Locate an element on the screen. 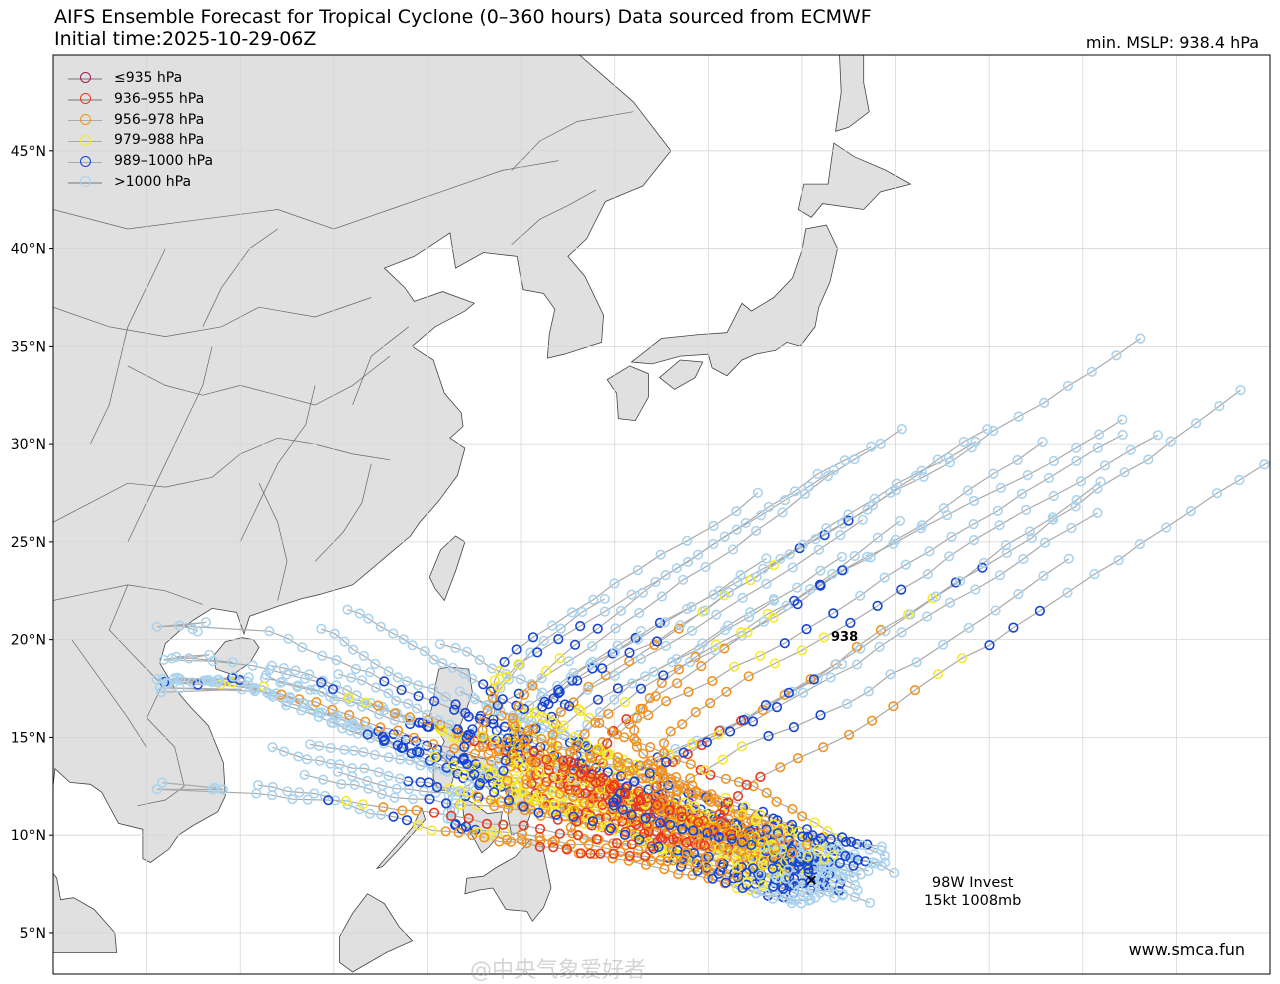 The width and height of the screenshot is (1280, 984). legend-entry-3: 956–978 hPa is located at coordinates (139, 120).